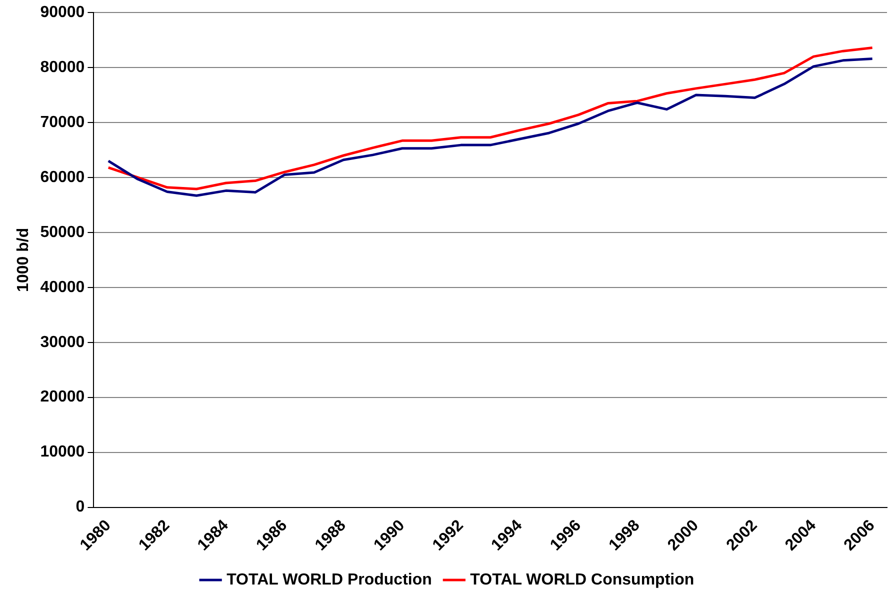 This screenshot has height=602, width=891. What do you see at coordinates (62, 177) in the screenshot?
I see `y-tick-label: 60000` at bounding box center [62, 177].